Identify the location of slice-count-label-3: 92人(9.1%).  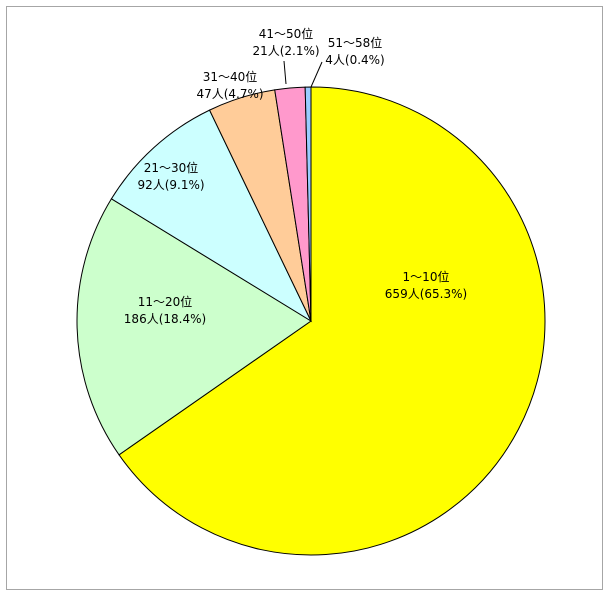
(170, 185).